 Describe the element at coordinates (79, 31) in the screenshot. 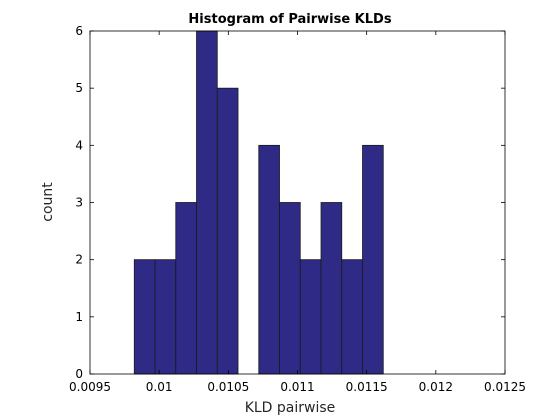

I see `y-tick-label: 6` at that location.